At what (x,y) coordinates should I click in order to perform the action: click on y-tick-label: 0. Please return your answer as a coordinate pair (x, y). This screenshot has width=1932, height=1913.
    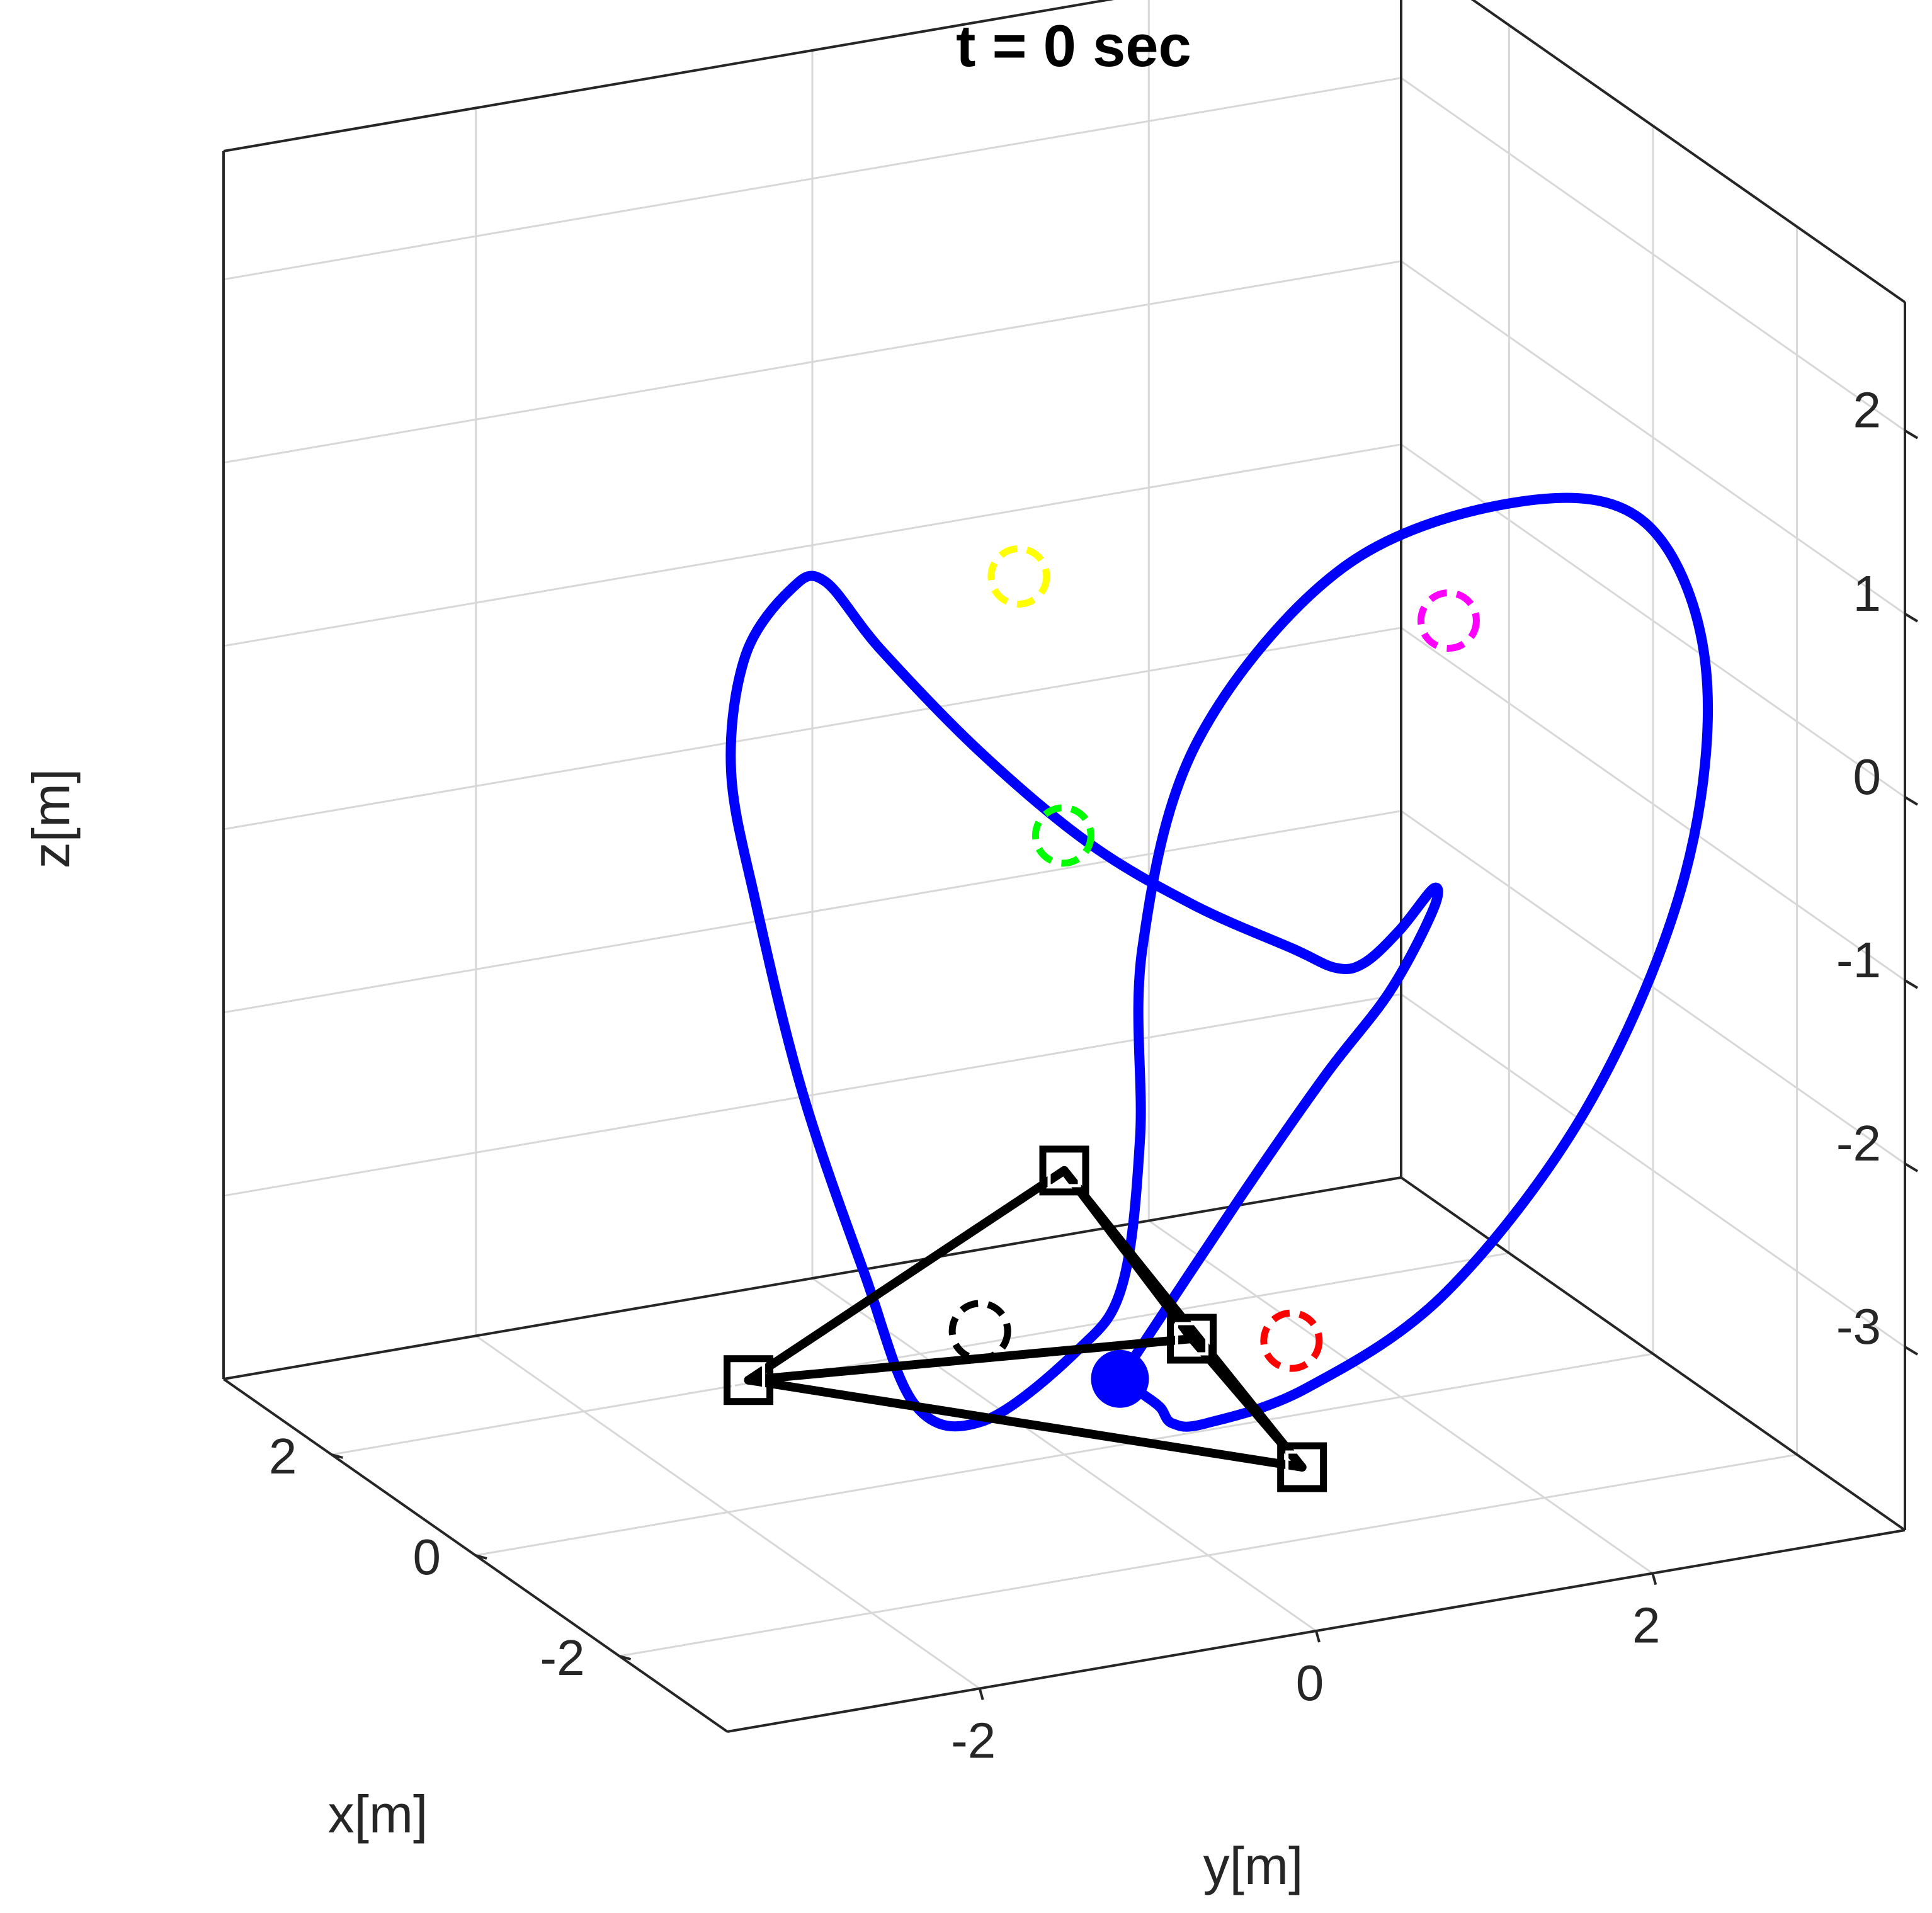
    Looking at the image, I should click on (1310, 1683).